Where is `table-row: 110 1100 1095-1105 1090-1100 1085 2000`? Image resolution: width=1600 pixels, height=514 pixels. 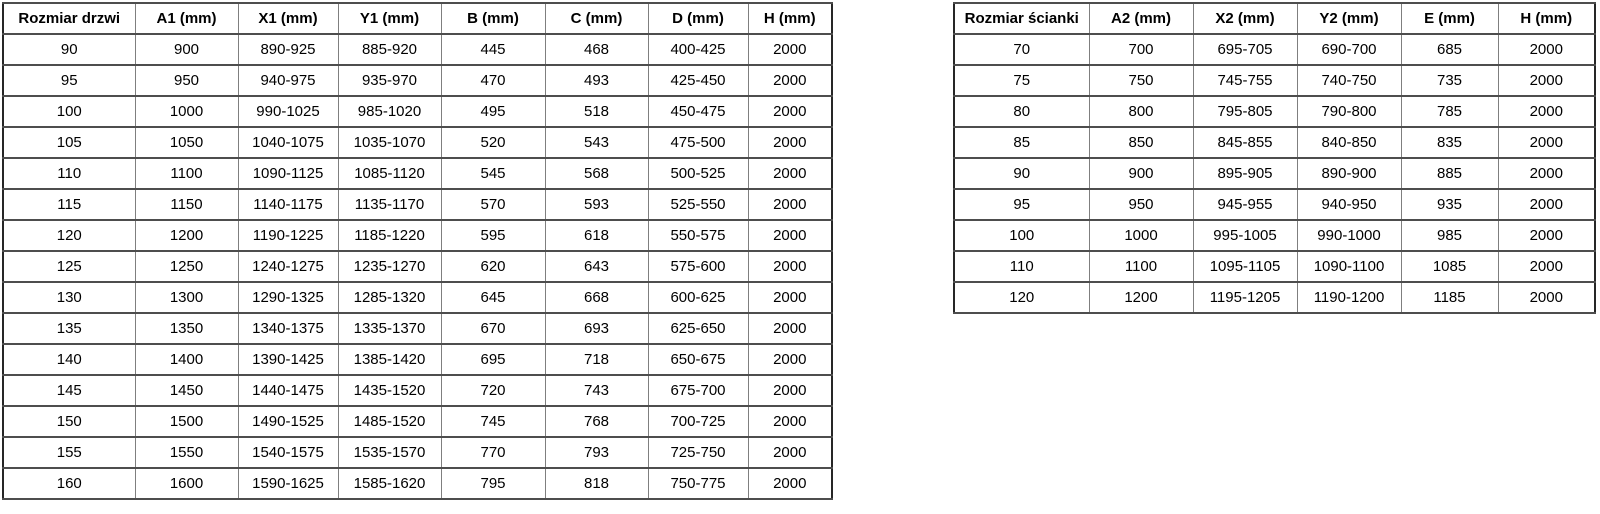 table-row: 110 1100 1095-1105 1090-1100 1085 2000 is located at coordinates (1274, 266).